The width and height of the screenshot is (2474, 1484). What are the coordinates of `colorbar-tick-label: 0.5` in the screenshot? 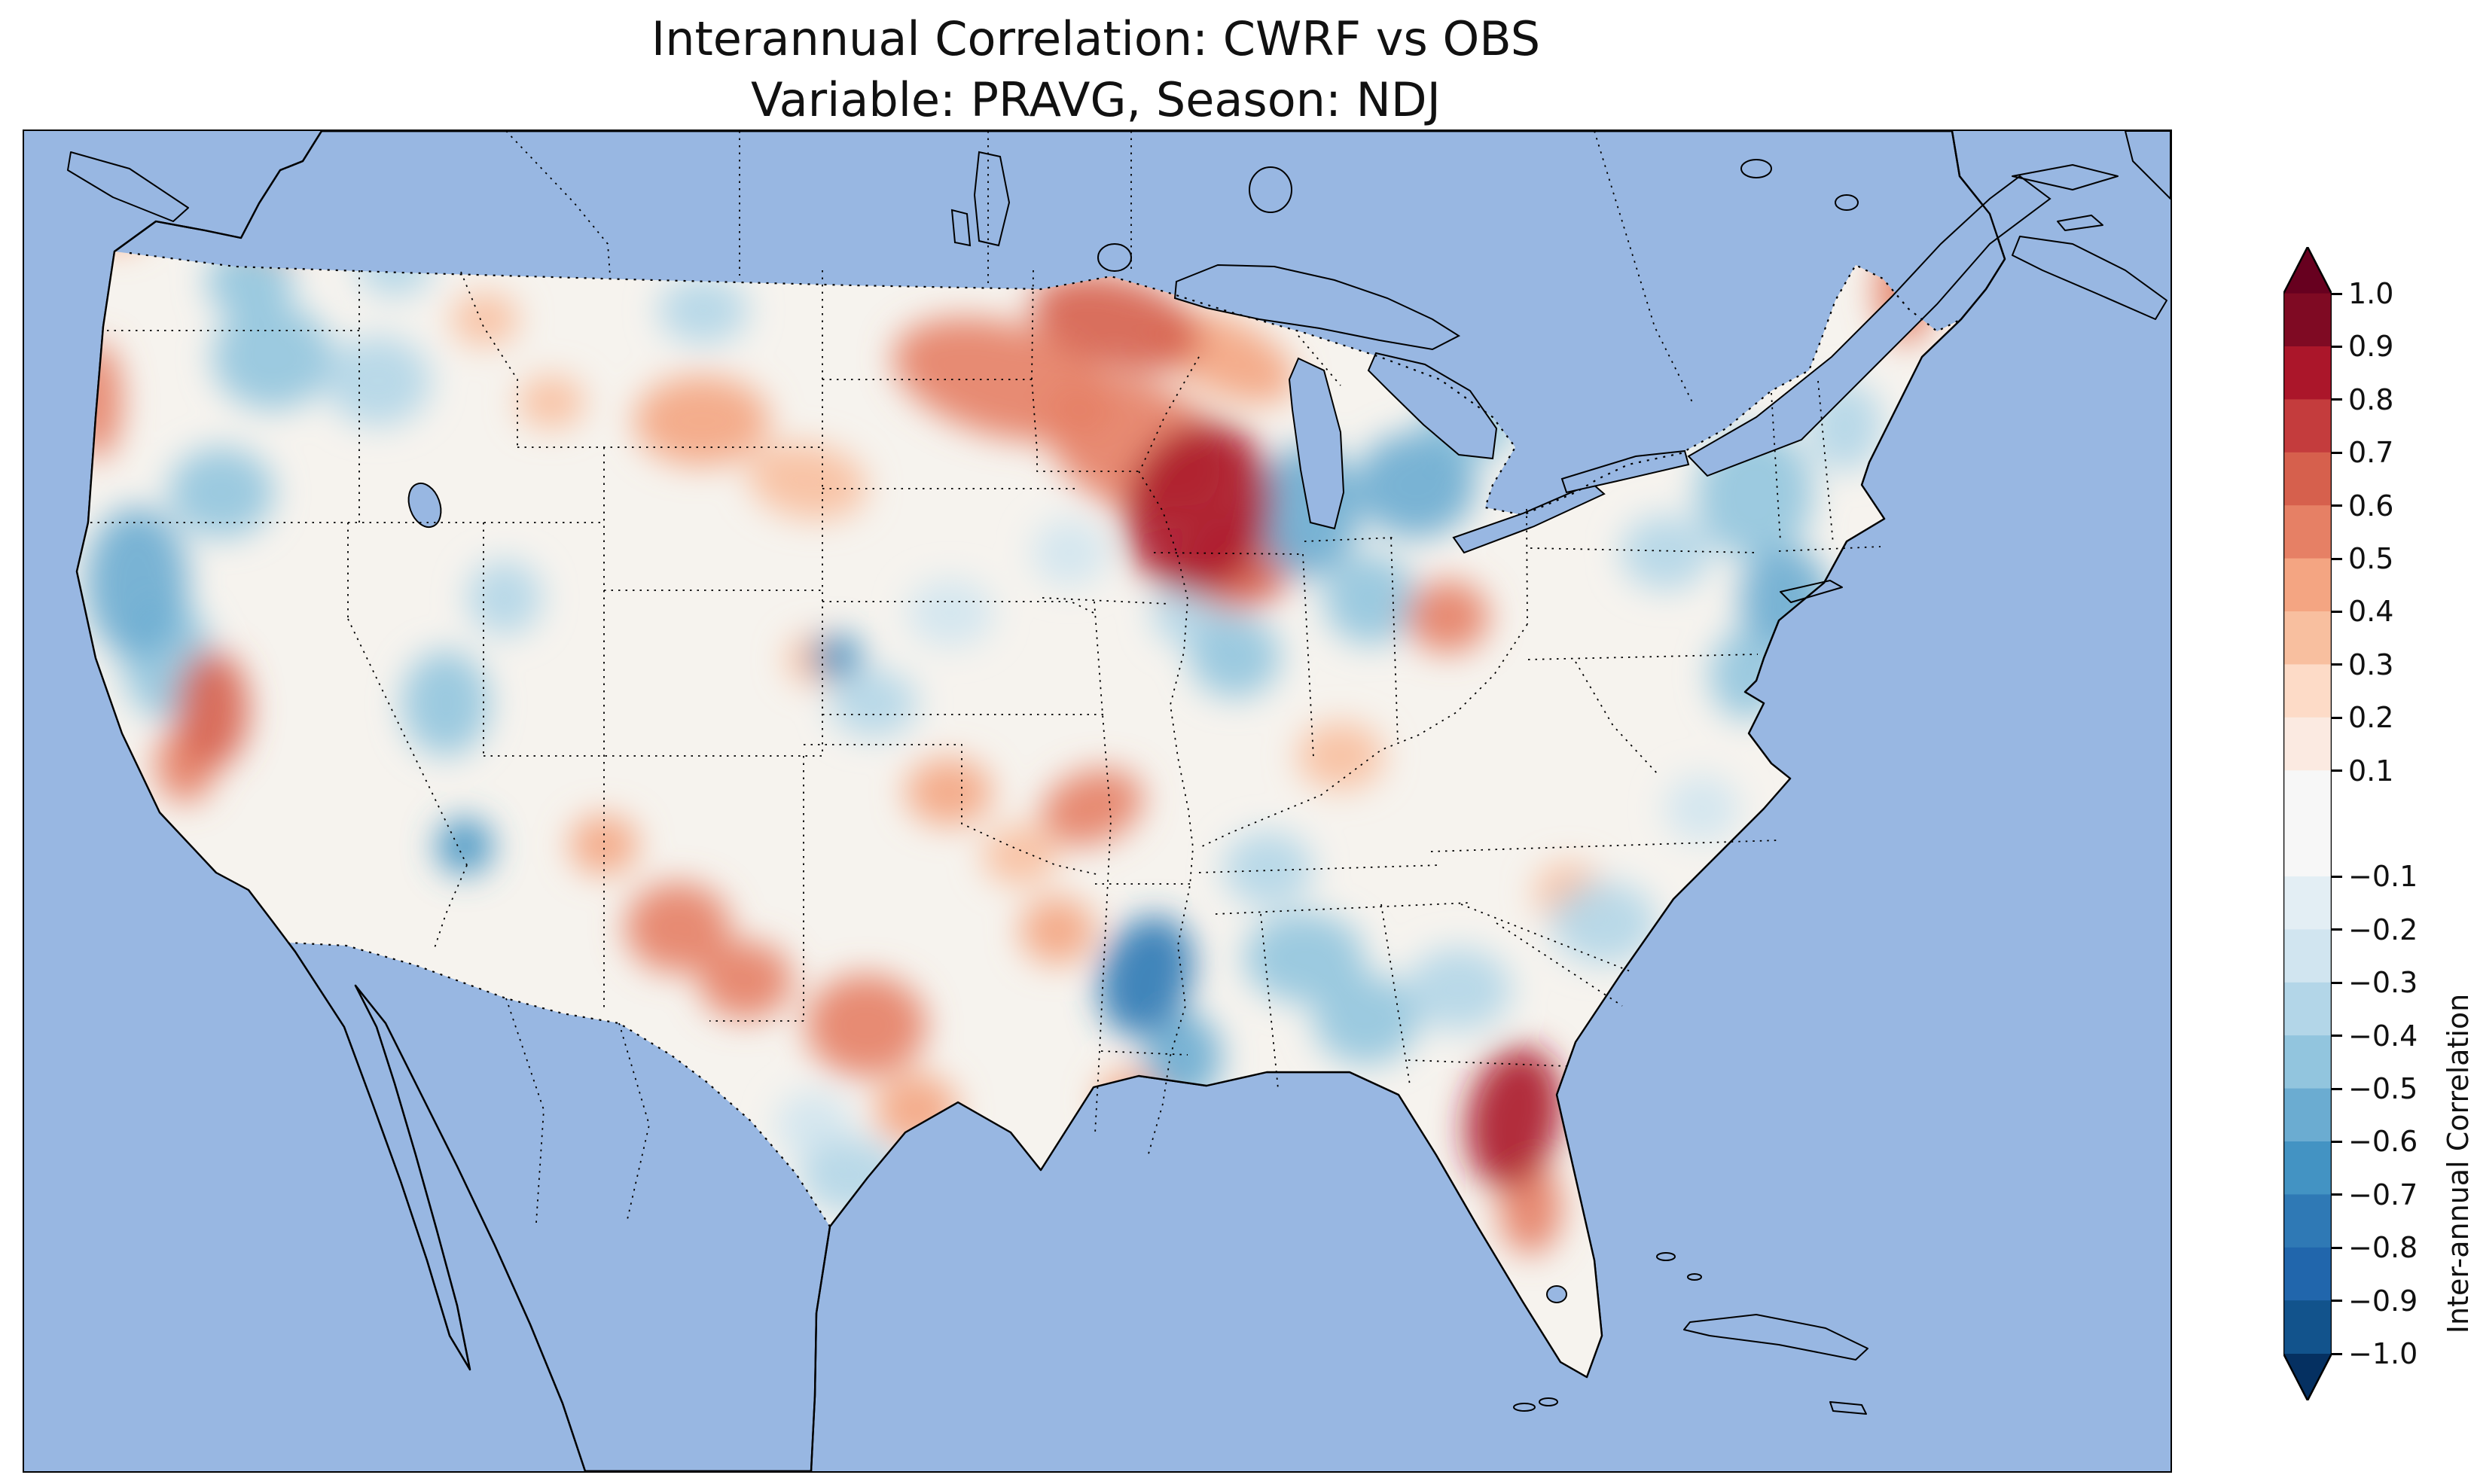 It's located at (2371, 558).